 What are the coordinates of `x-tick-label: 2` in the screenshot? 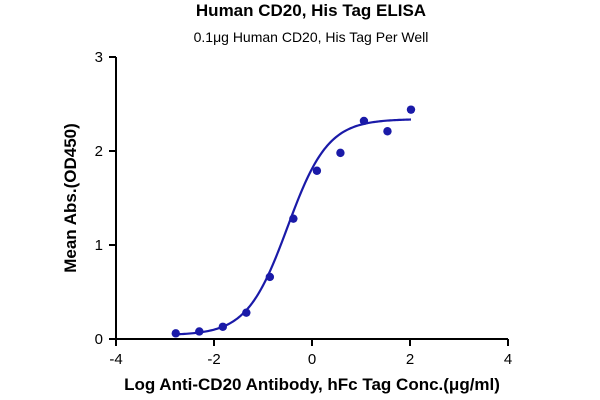 It's located at (410, 359).